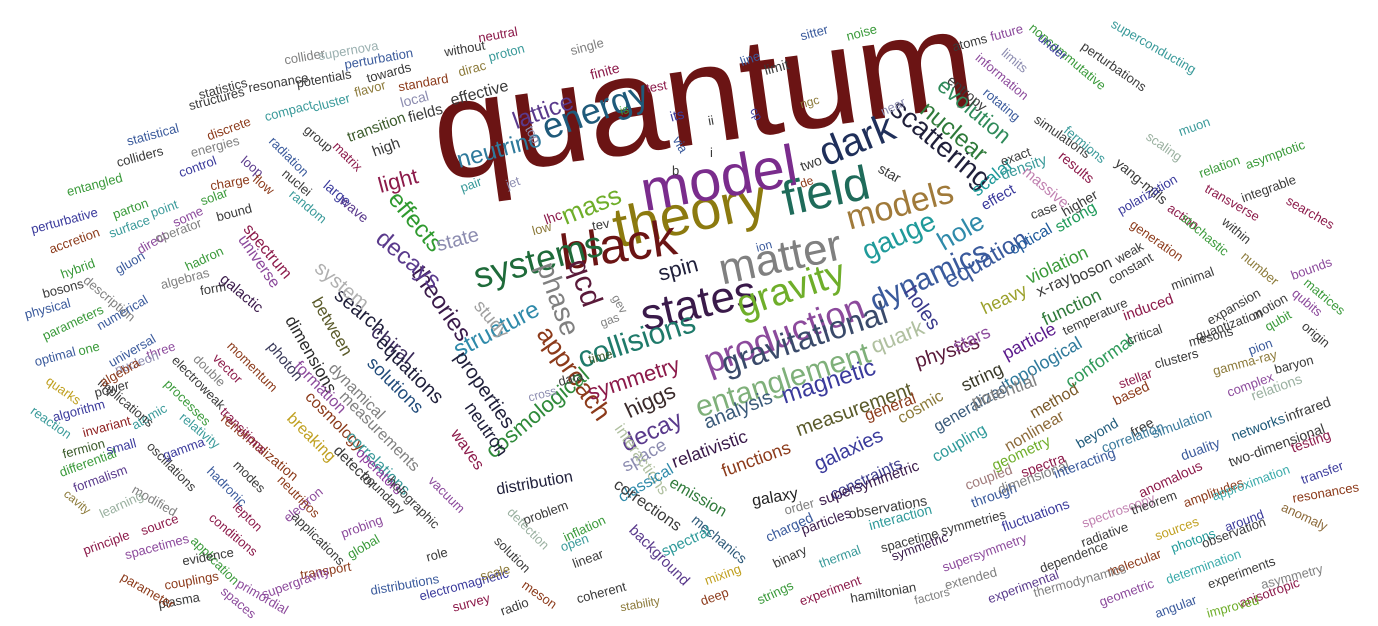  What do you see at coordinates (1307, 409) in the screenshot?
I see `word-infrared: infrared` at bounding box center [1307, 409].